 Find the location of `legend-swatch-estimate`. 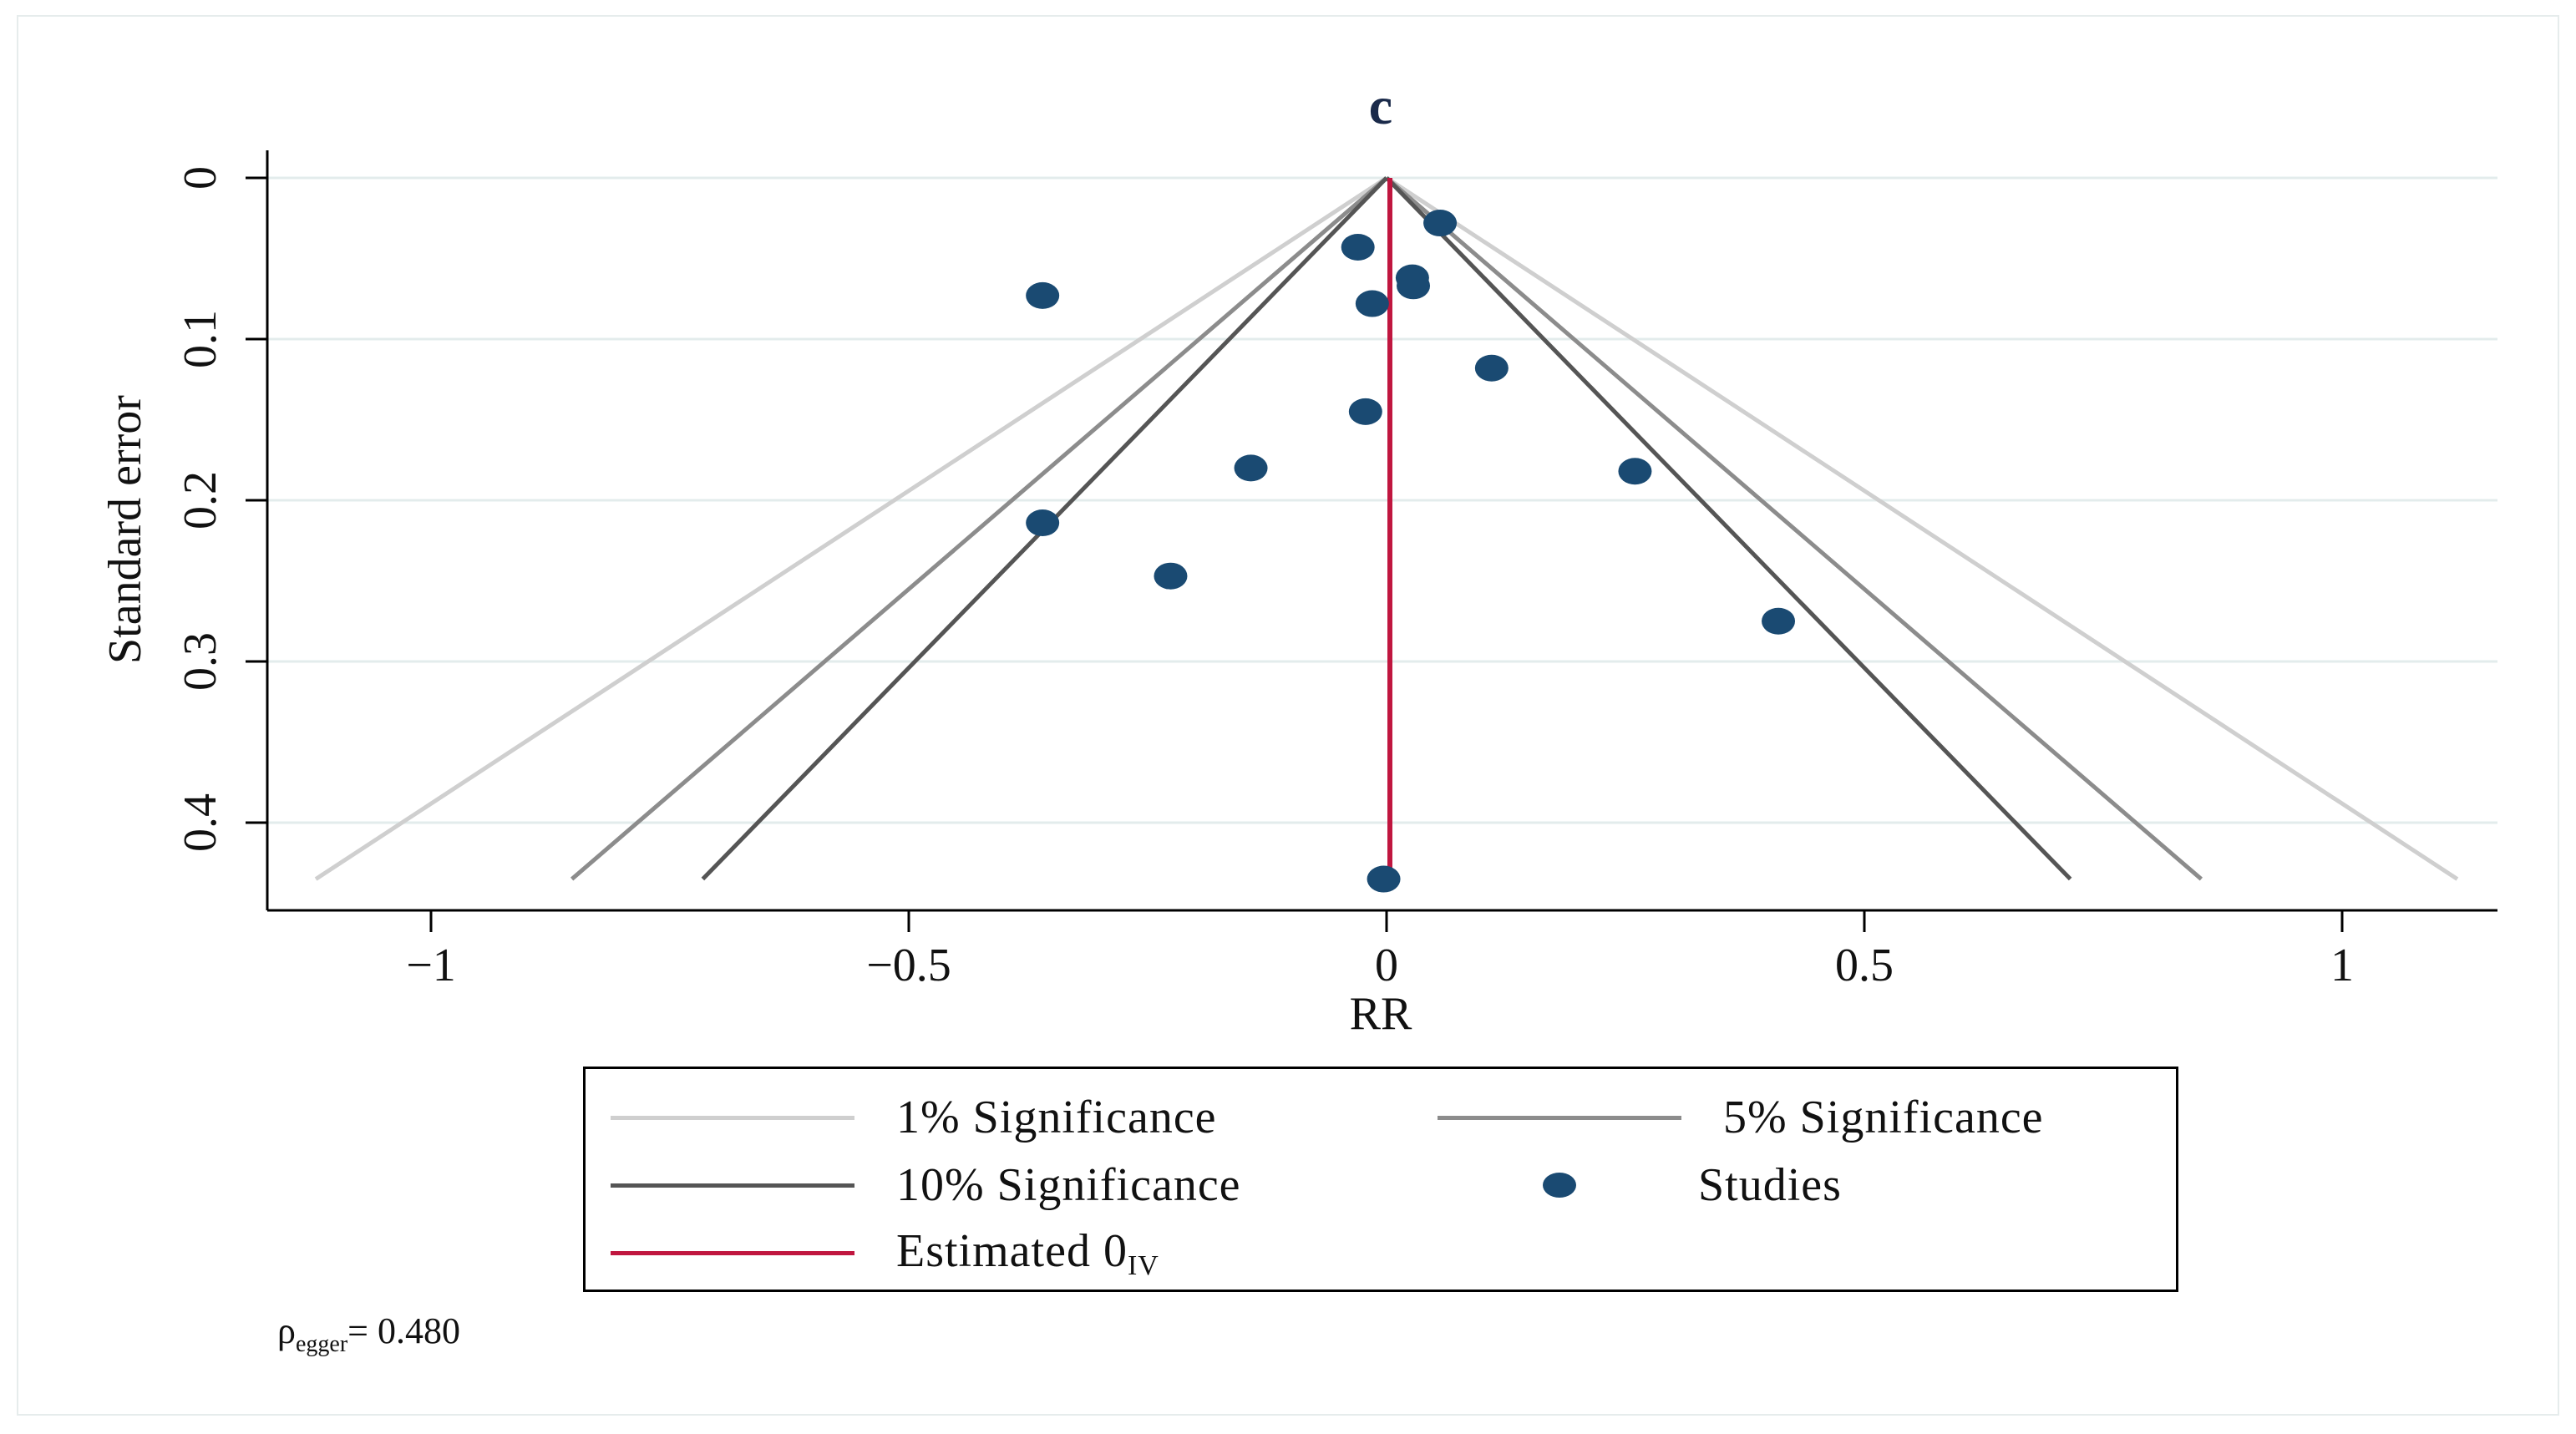

legend-swatch-estimate is located at coordinates (732, 1252).